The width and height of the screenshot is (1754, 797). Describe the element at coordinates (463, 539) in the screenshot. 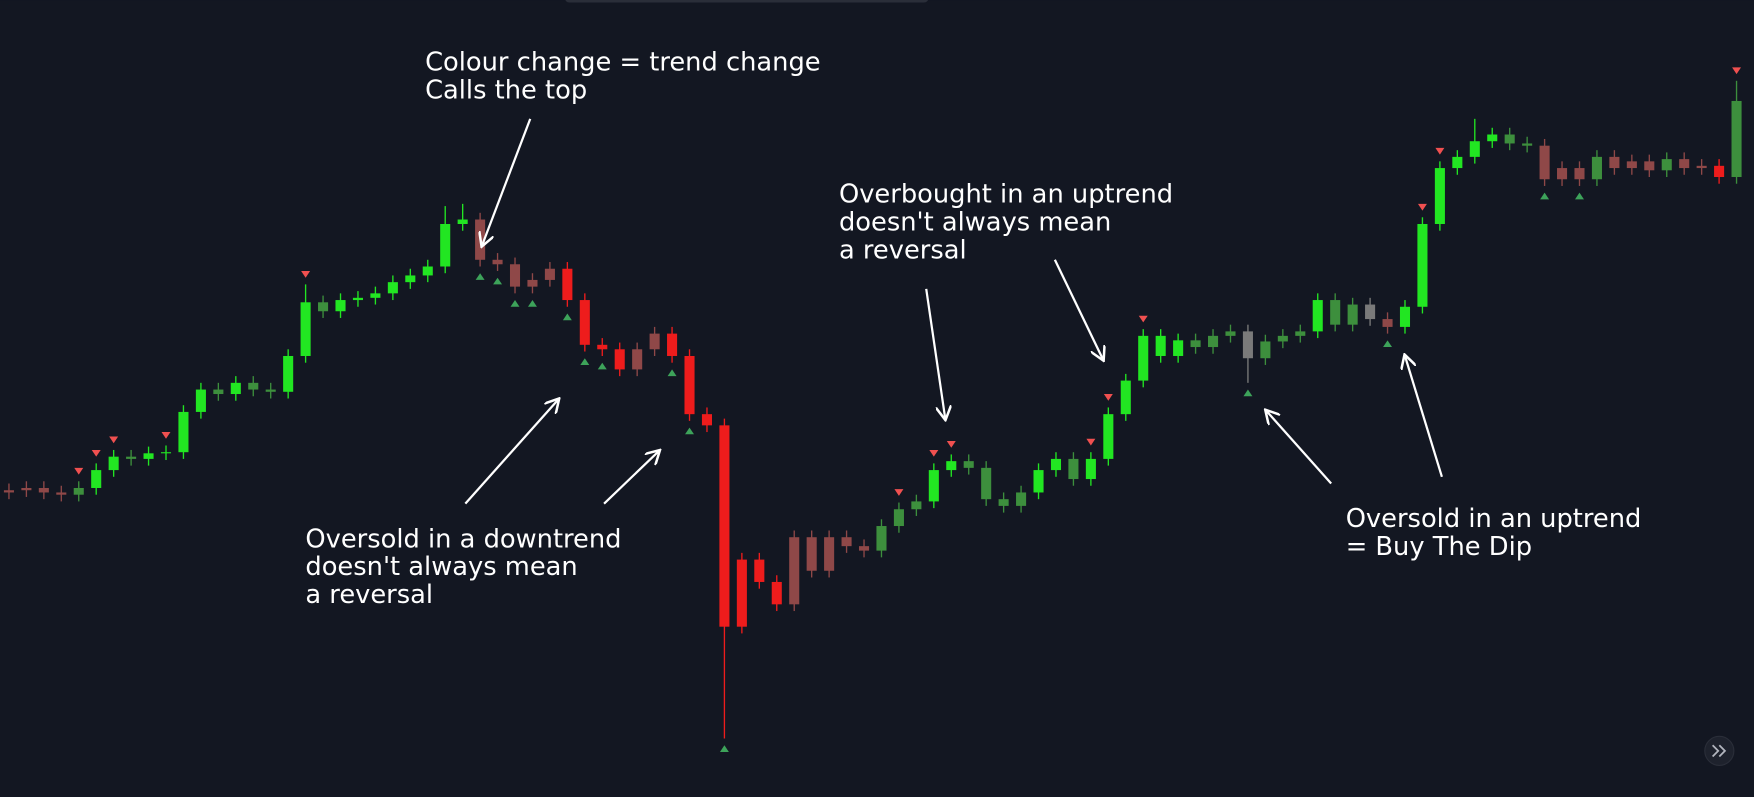

I see `annotation-line: Oversold in a downtrend` at that location.